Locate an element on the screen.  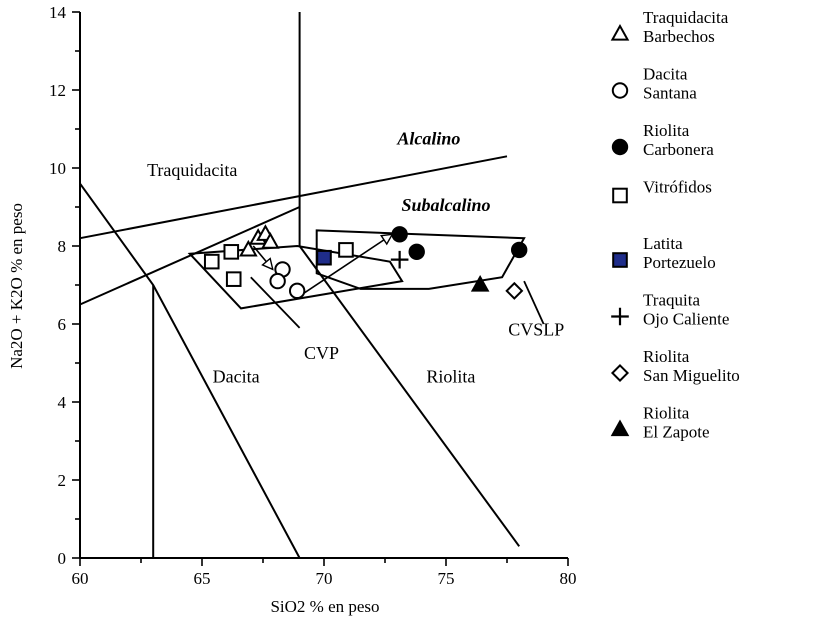
field-label: CVSLP is located at coordinates (536, 330).